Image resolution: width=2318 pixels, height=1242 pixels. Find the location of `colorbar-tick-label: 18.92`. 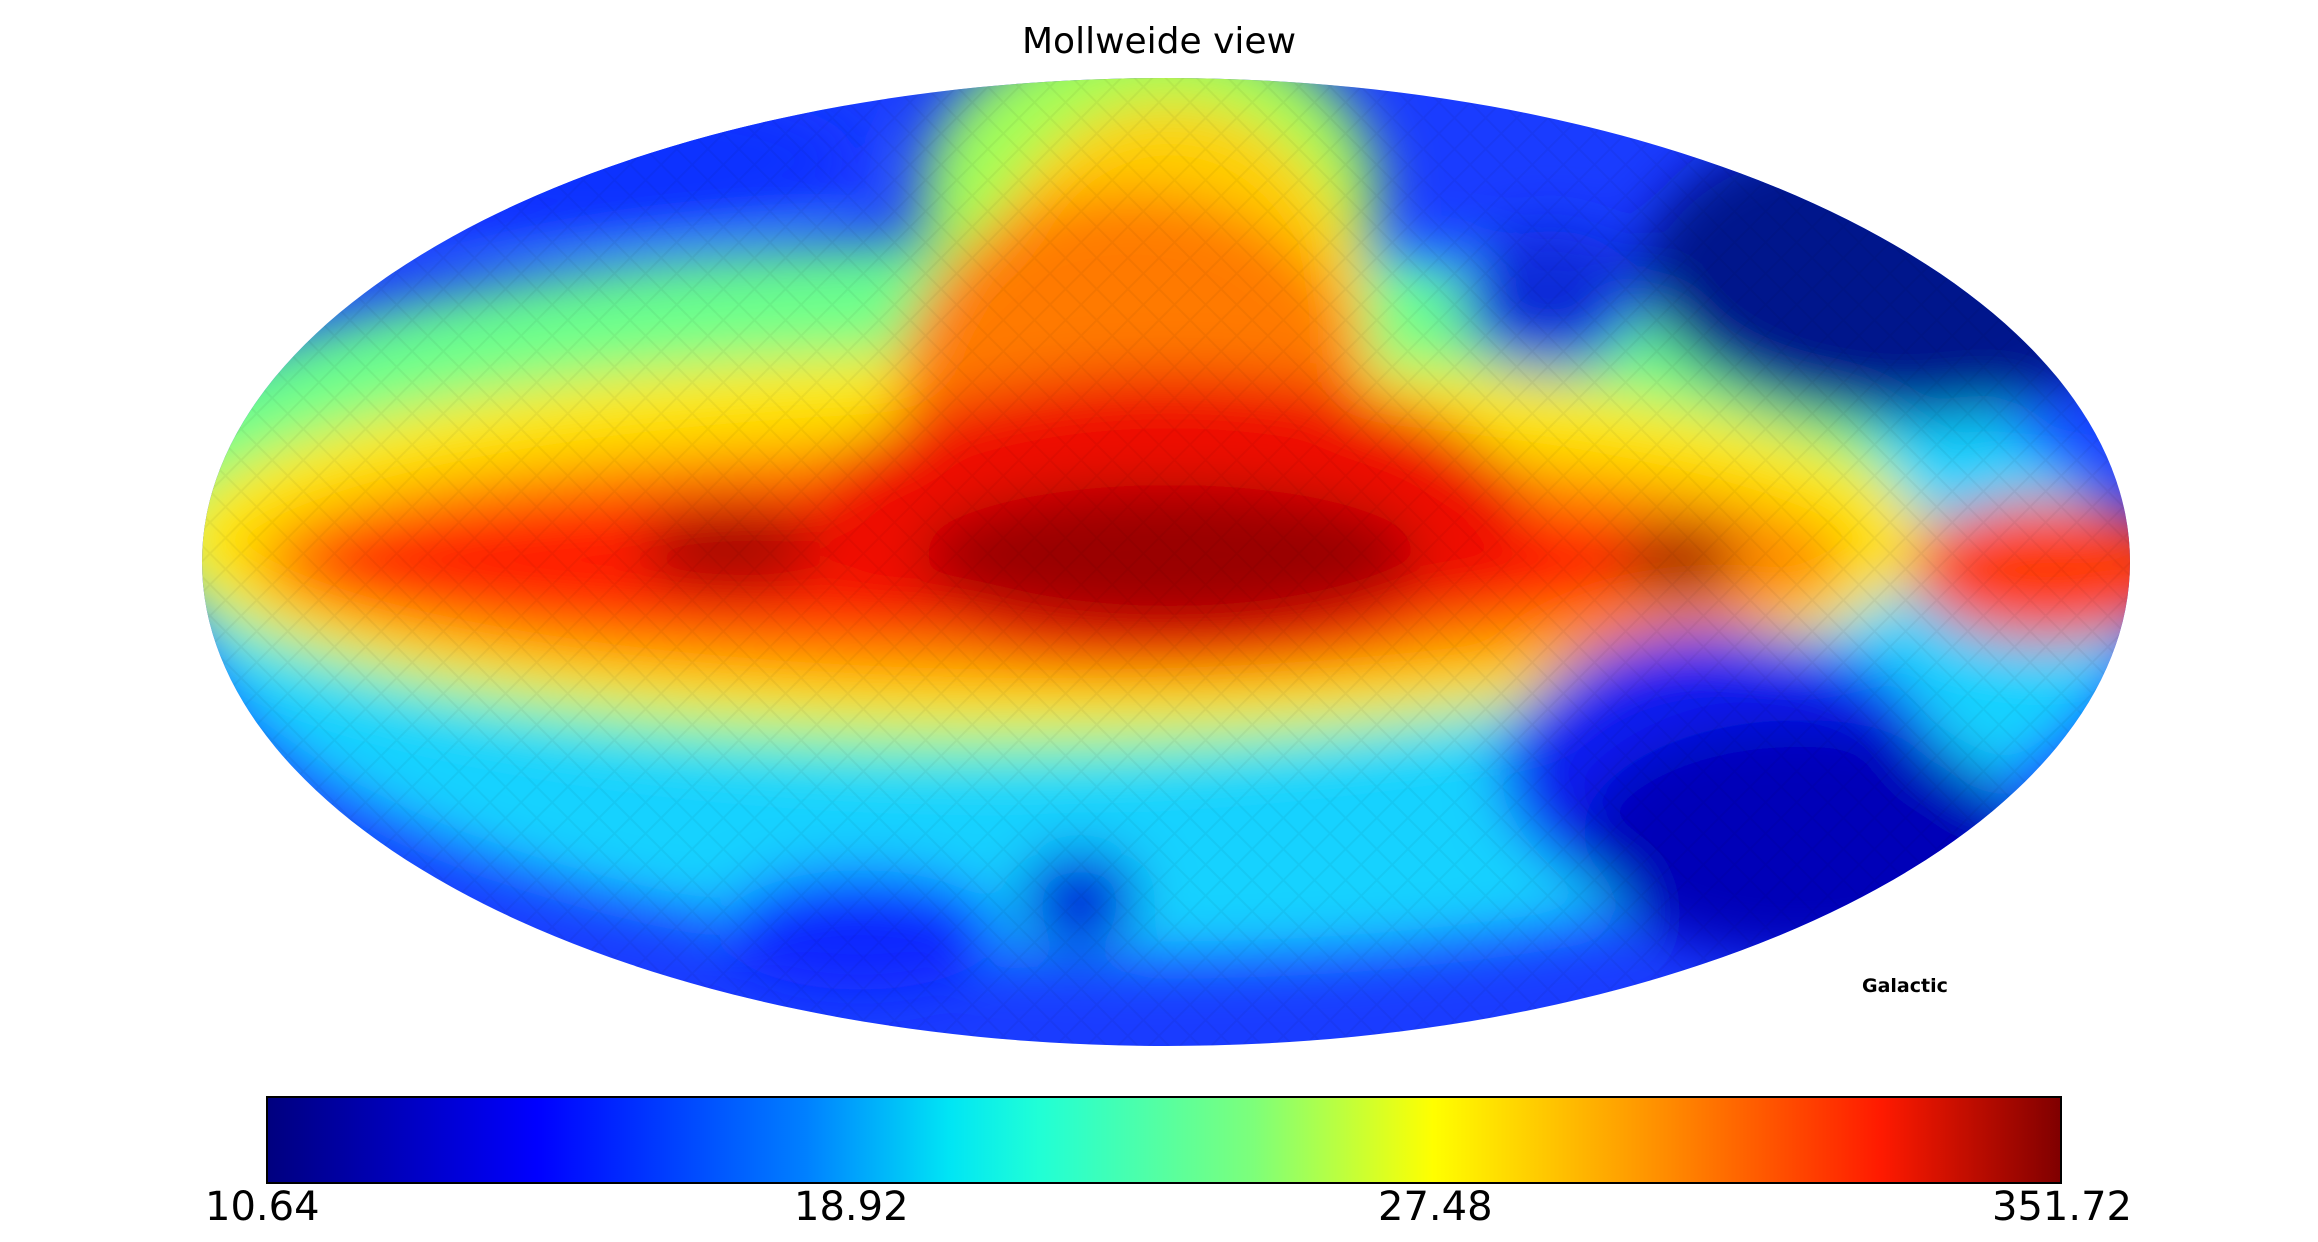

colorbar-tick-label: 18.92 is located at coordinates (851, 1207).